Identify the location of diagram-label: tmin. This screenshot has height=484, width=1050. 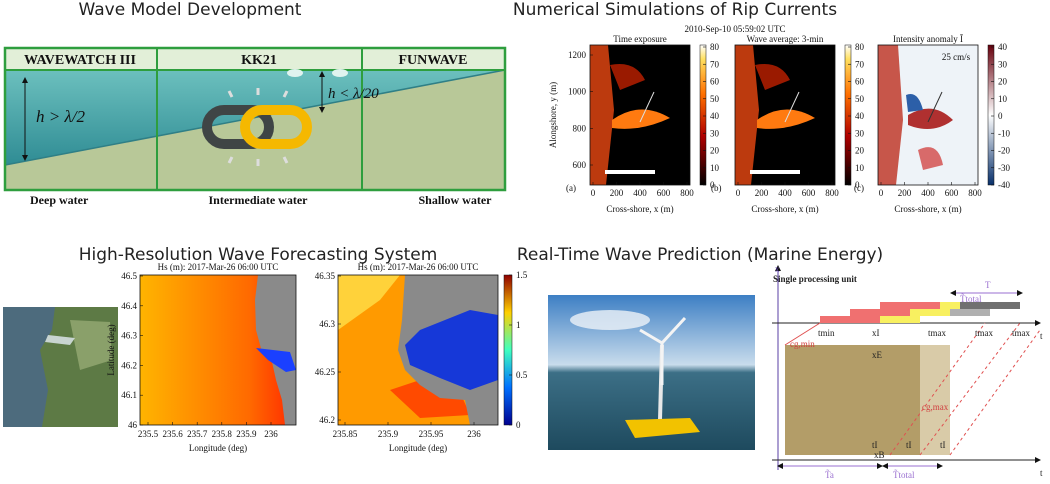
(826, 333).